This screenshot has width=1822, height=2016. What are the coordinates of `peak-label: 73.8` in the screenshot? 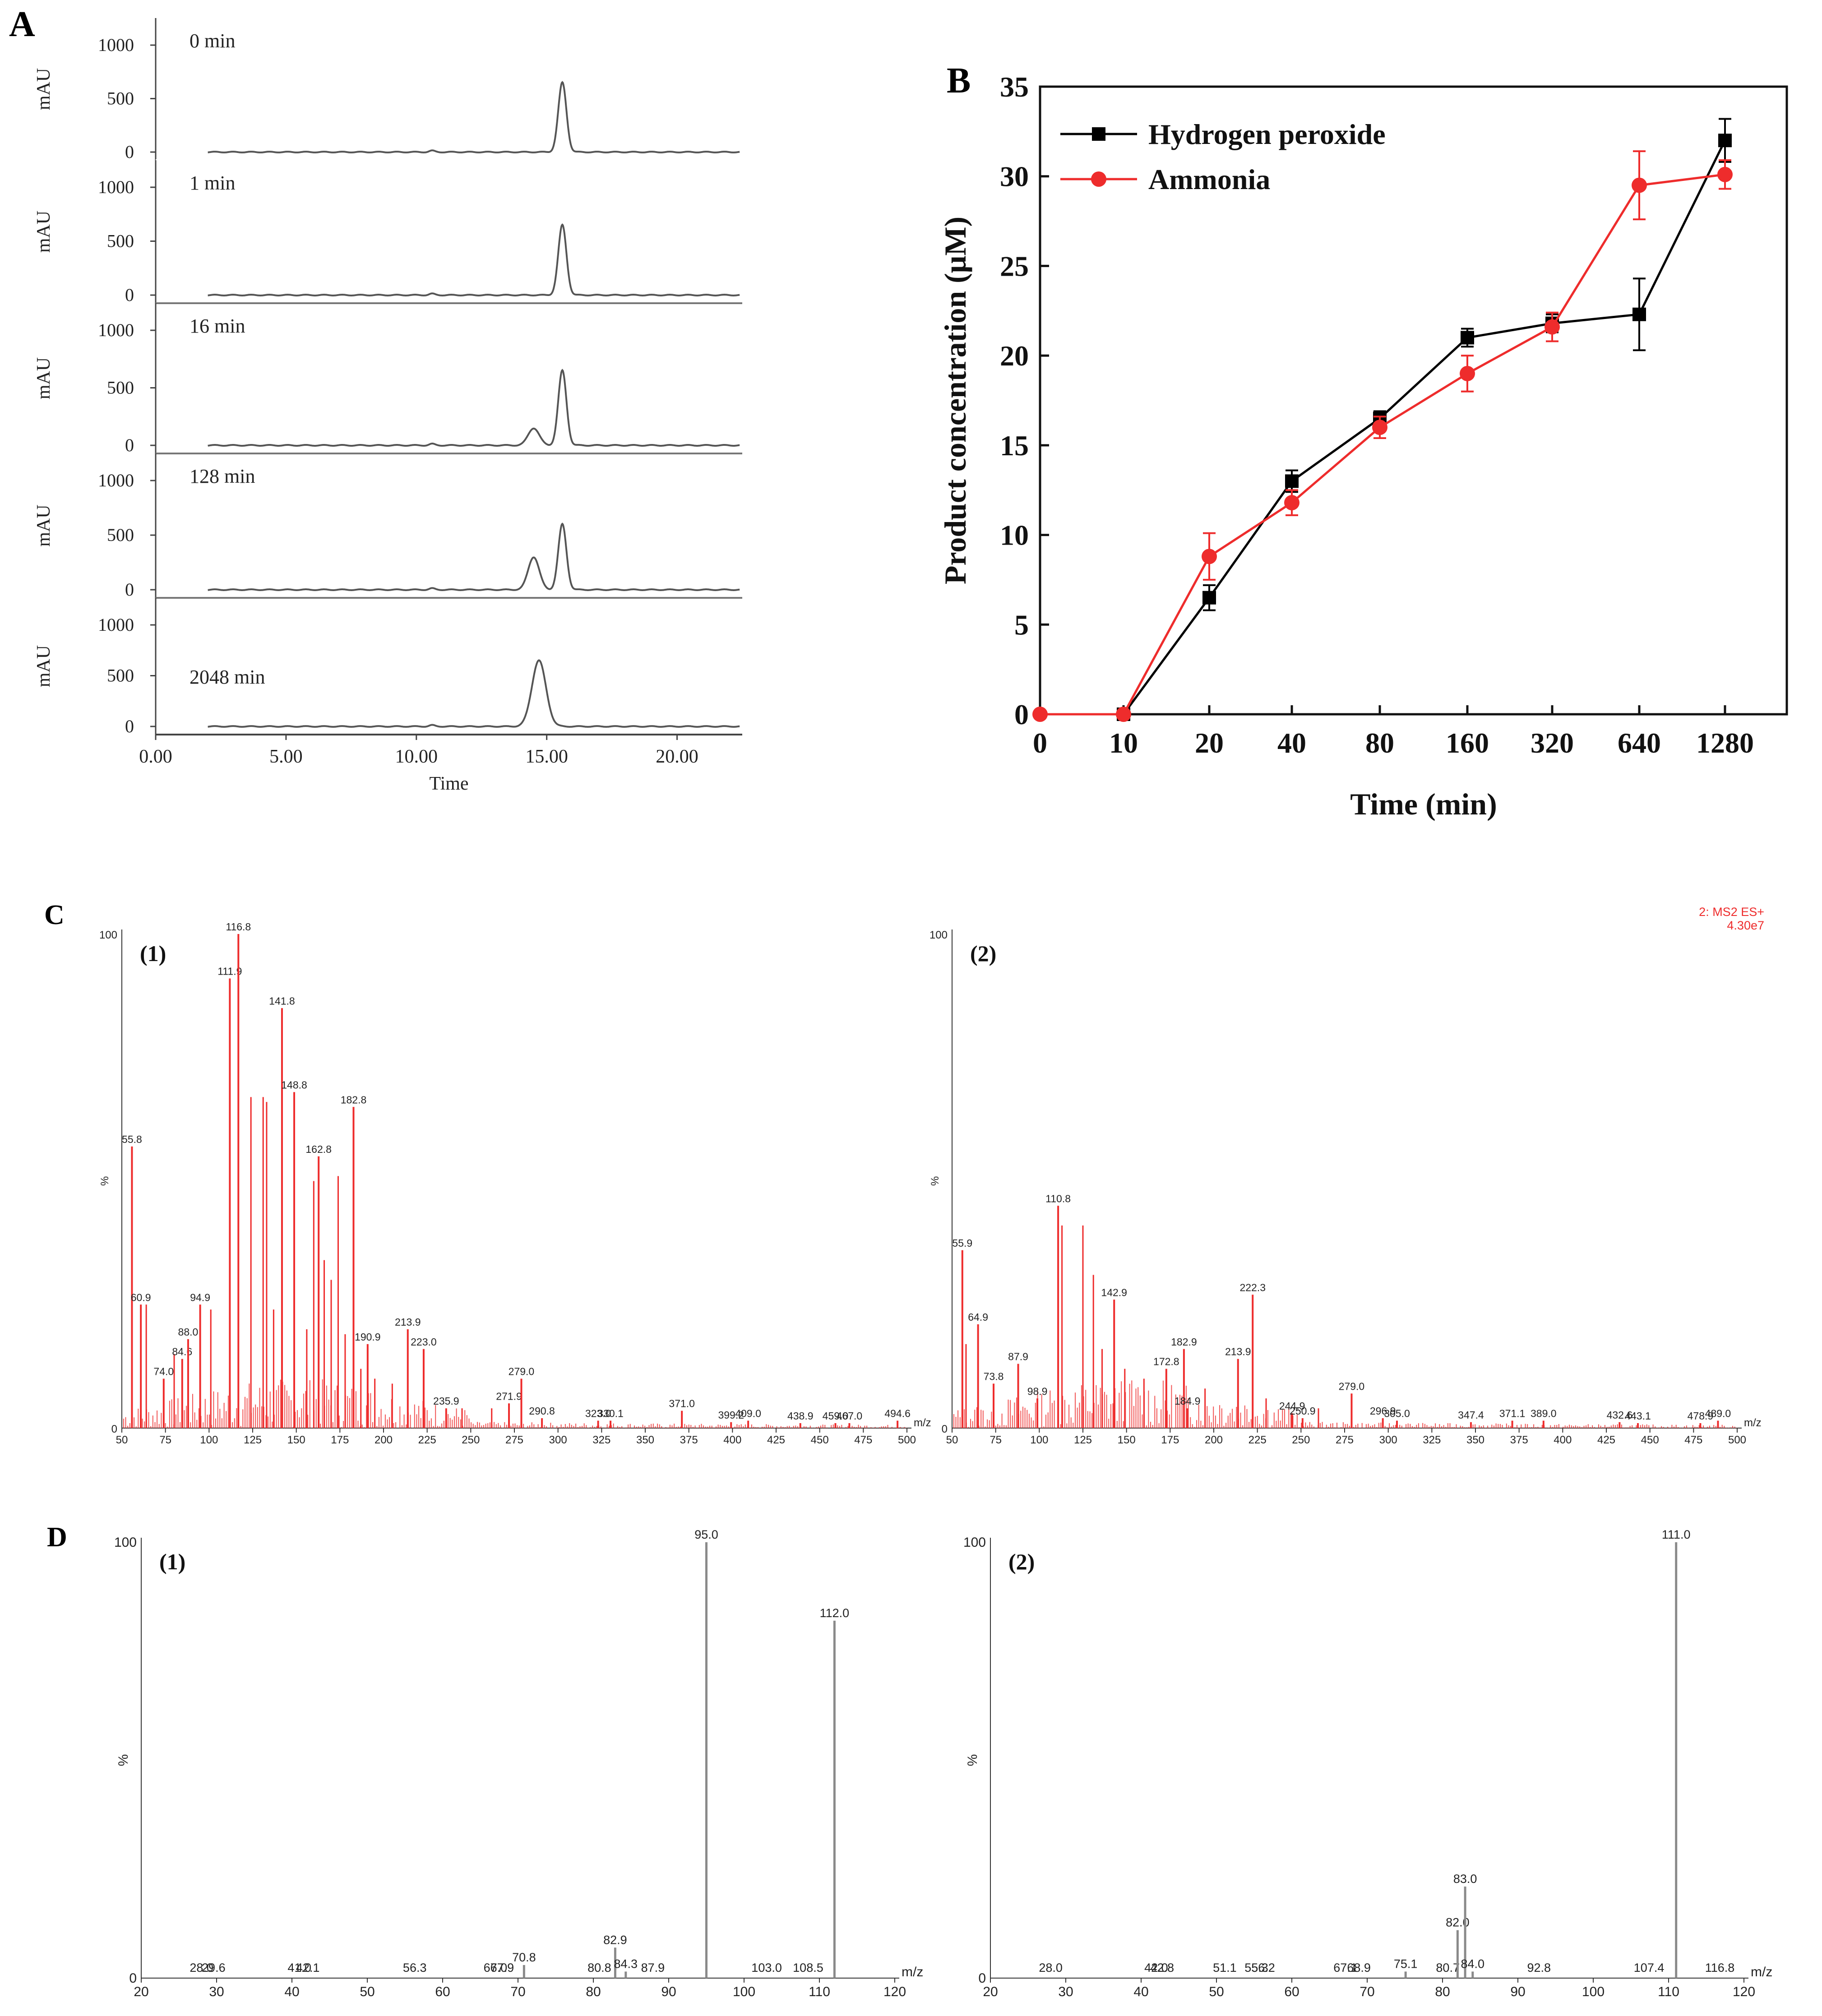 It's located at (994, 1376).